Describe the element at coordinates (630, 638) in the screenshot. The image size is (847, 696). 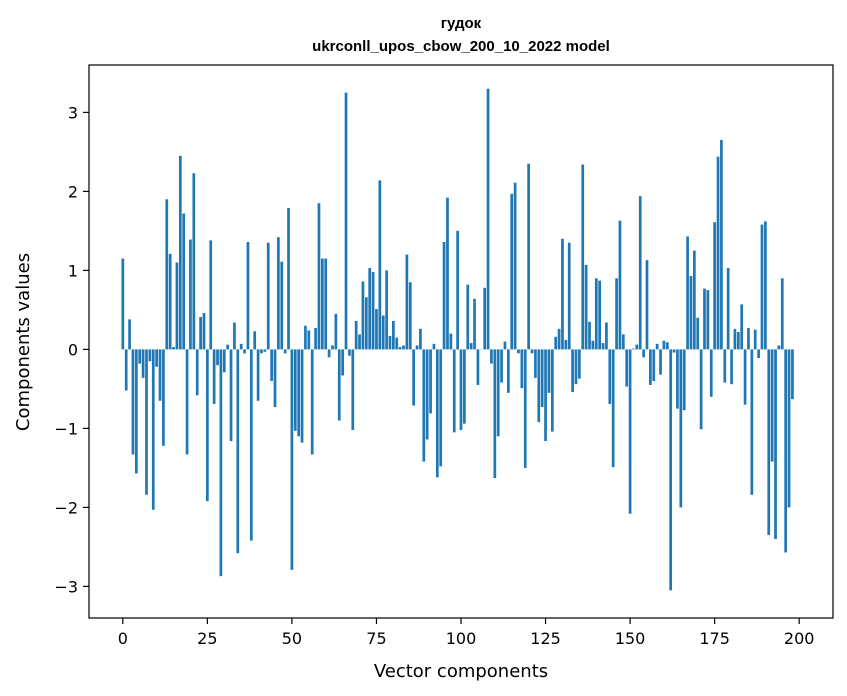
I see `x-tick-label: 150` at that location.